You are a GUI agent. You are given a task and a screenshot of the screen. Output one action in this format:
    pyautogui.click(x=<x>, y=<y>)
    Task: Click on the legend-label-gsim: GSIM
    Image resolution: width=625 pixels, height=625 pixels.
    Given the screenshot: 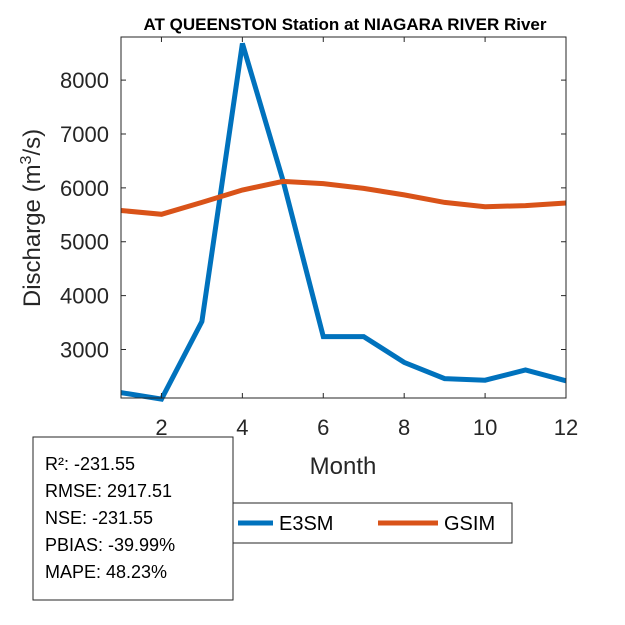 What is the action you would take?
    pyautogui.click(x=469, y=524)
    